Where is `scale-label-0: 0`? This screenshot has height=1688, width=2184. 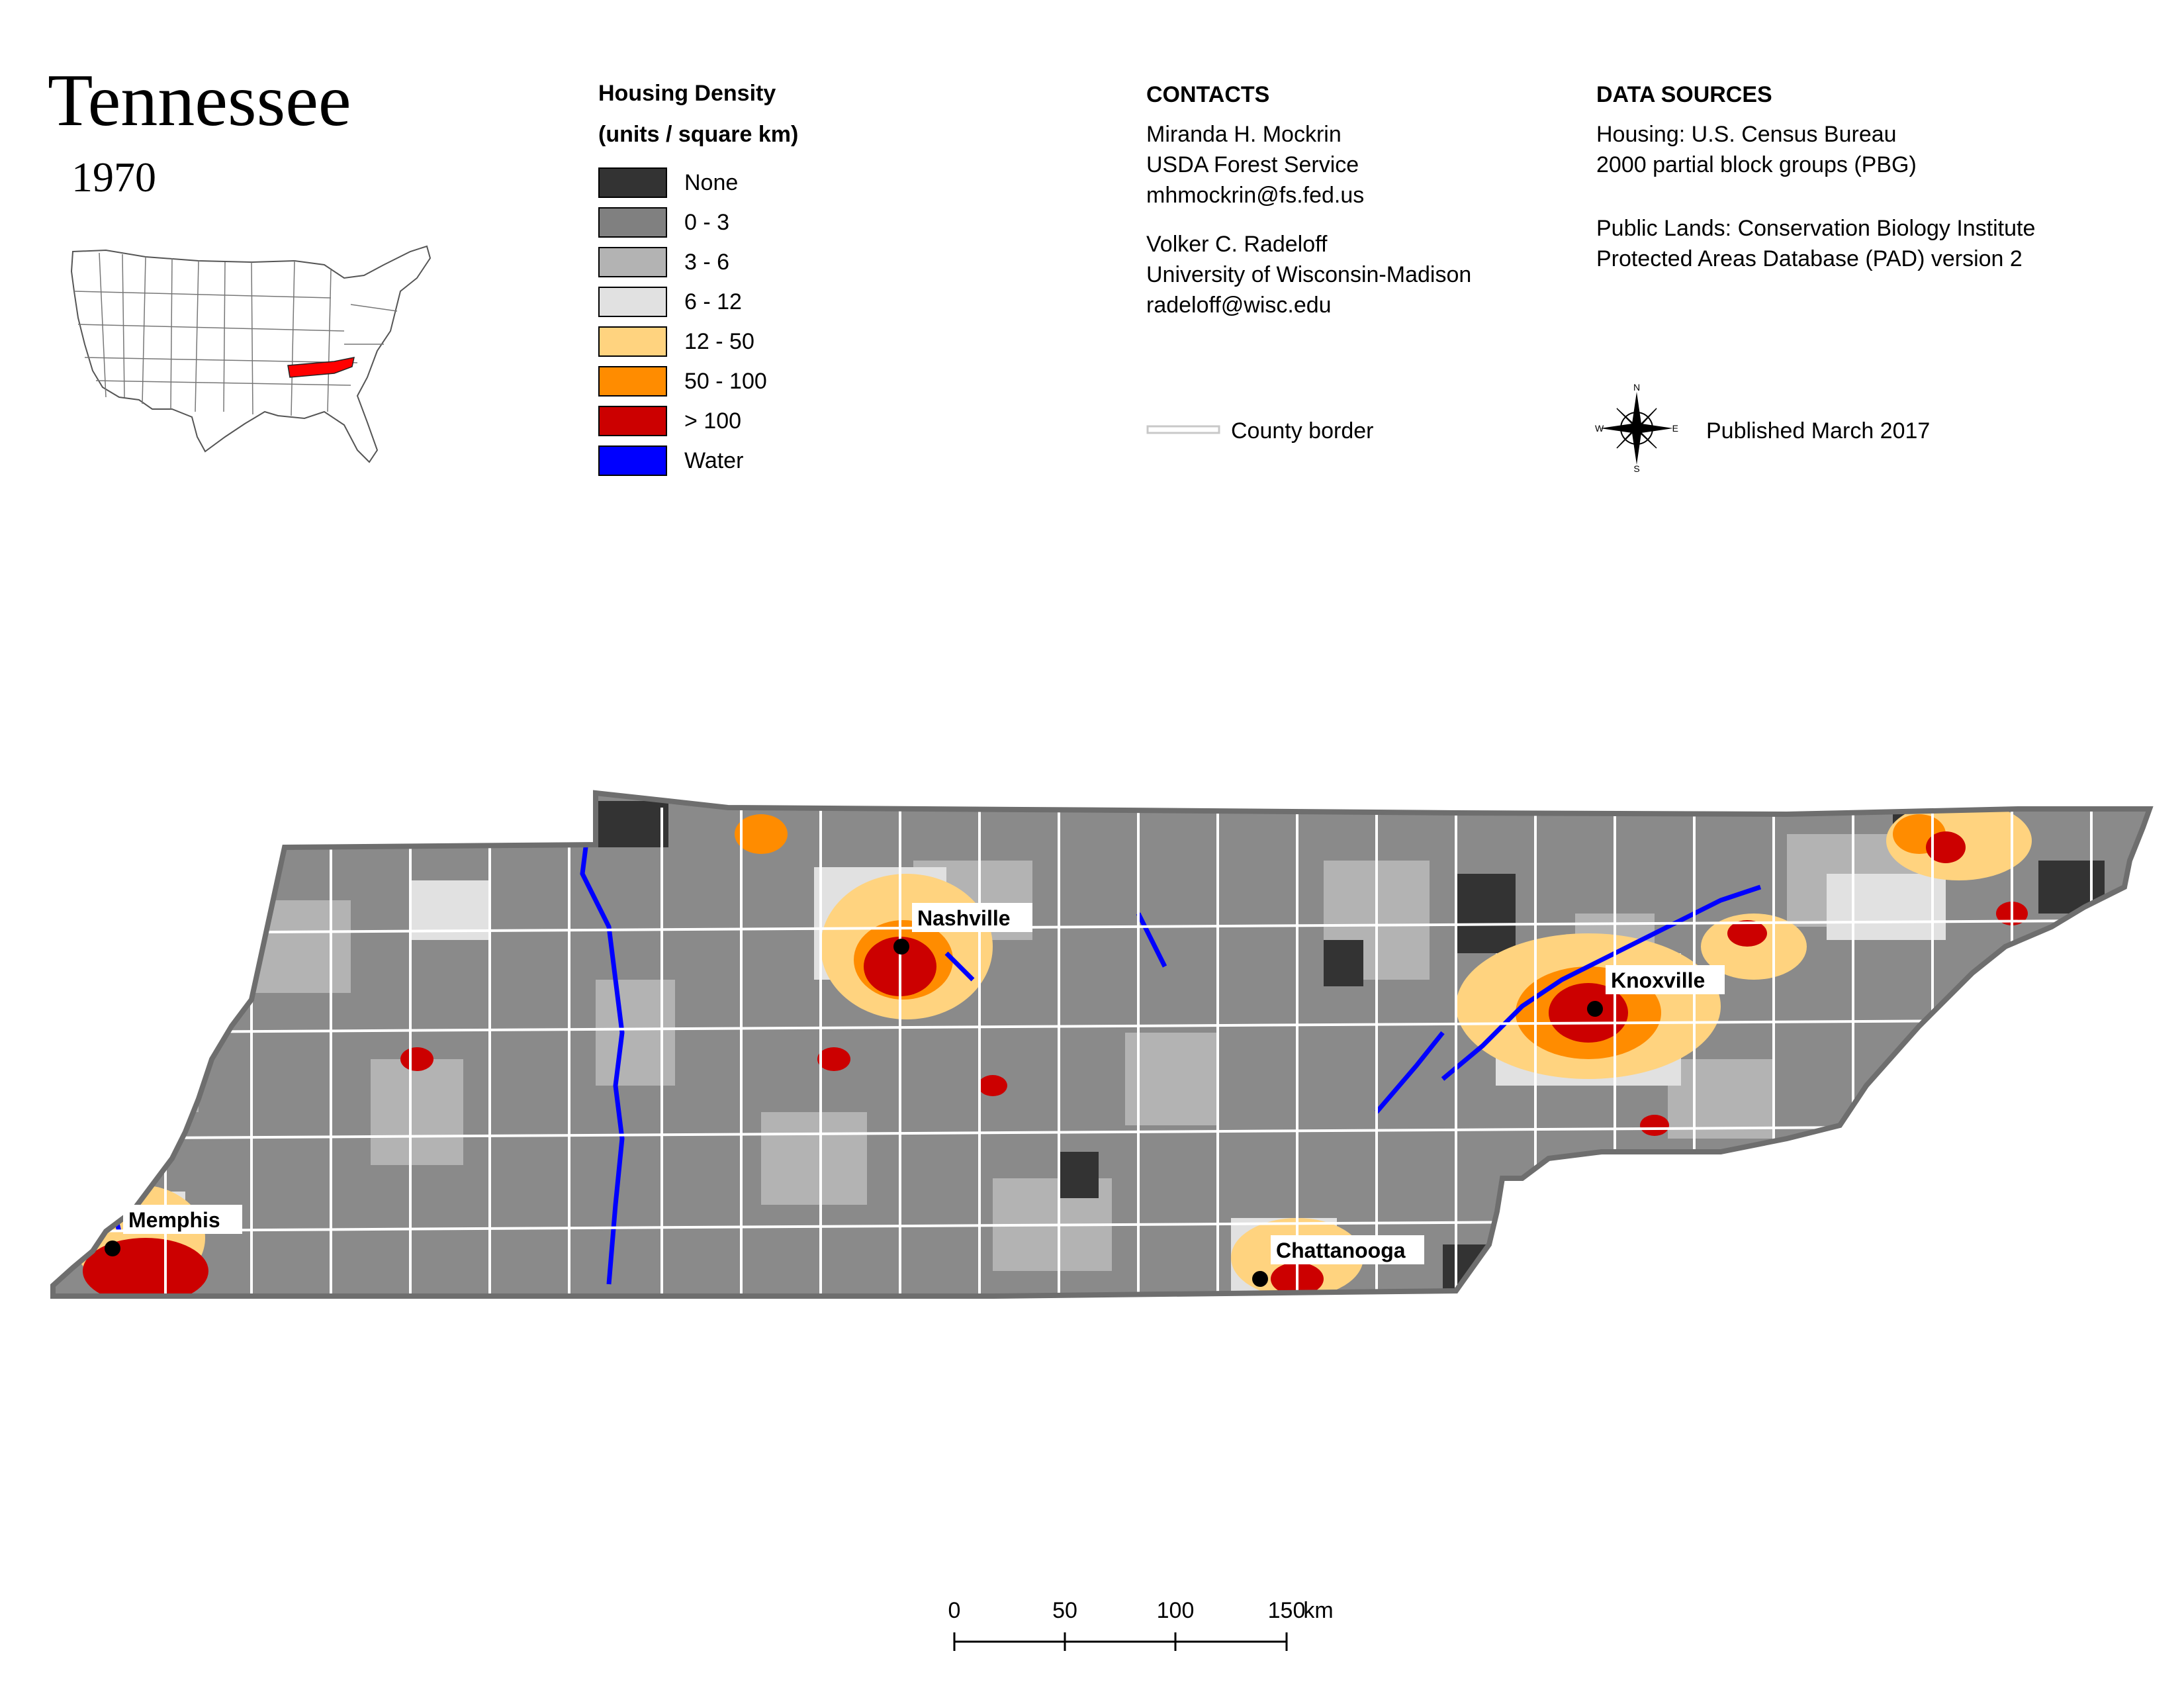
scale-label-0: 0 is located at coordinates (954, 1610).